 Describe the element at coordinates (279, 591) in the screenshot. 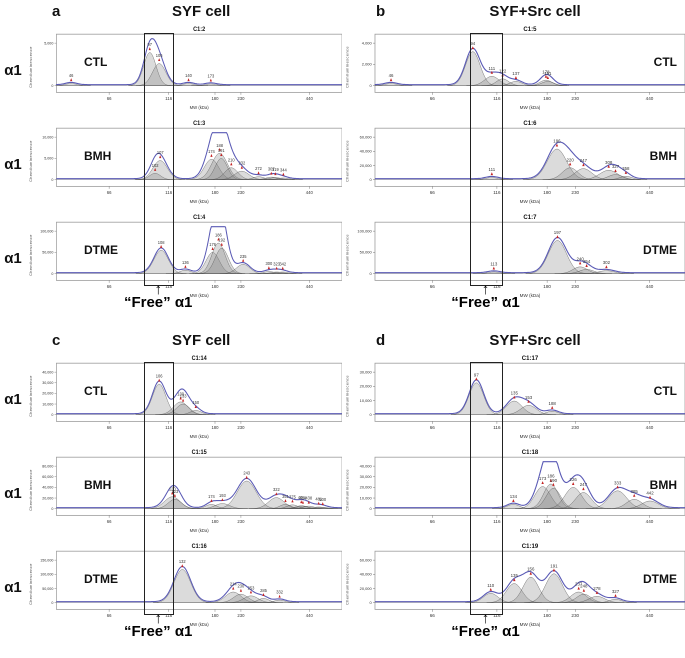

I see `svg-text: 332` at that location.